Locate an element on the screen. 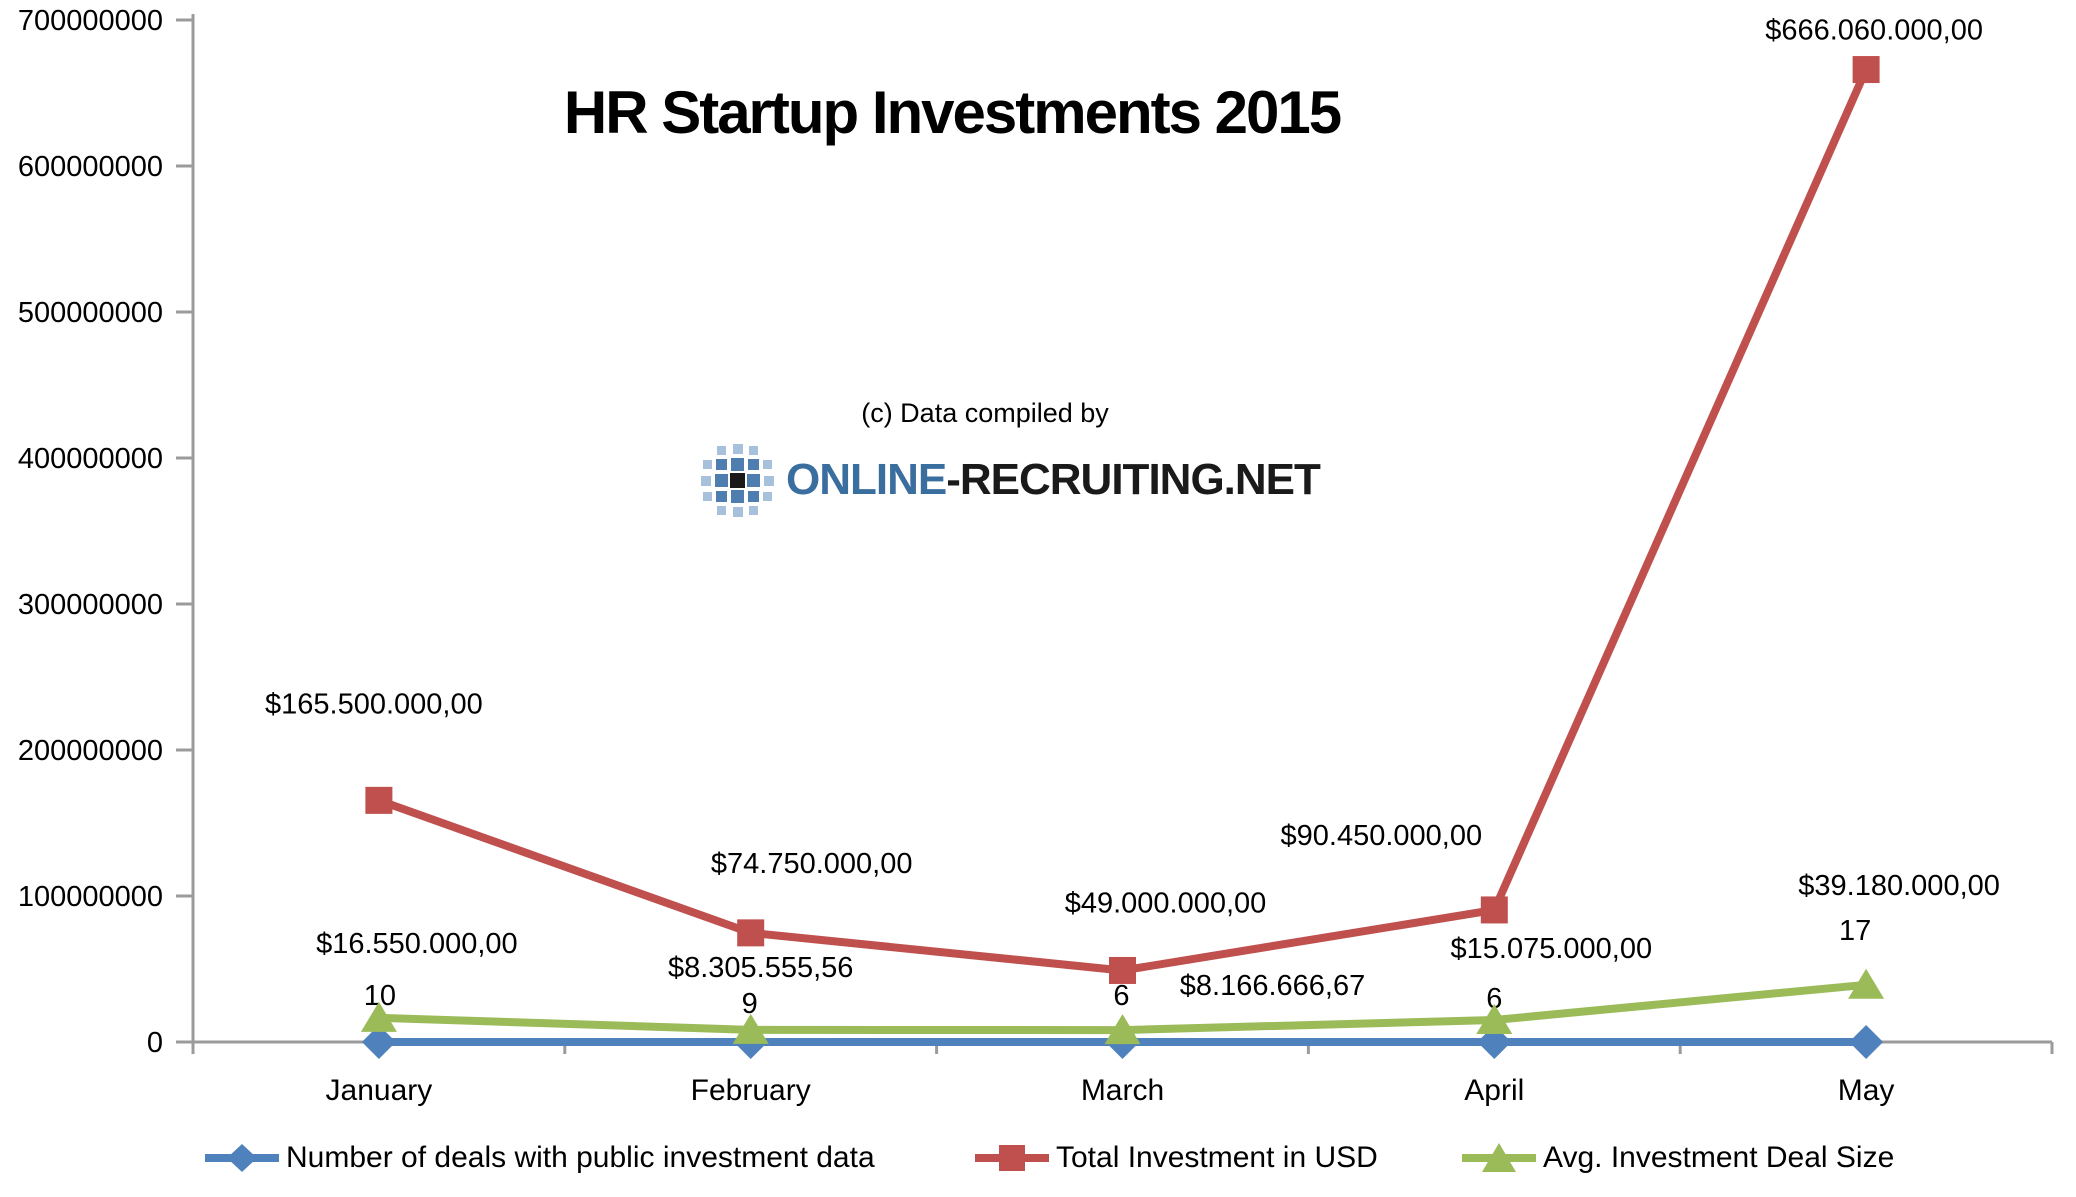 This screenshot has width=2076, height=1197. data-label-number-of-deals-with-public-investment-data-february: 9 is located at coordinates (750, 1004).